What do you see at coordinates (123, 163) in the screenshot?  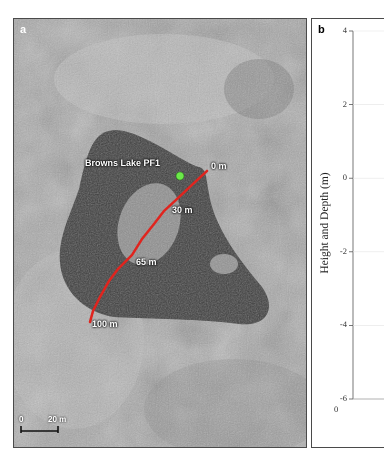 I see `site-label: Browns Lake PF1` at bounding box center [123, 163].